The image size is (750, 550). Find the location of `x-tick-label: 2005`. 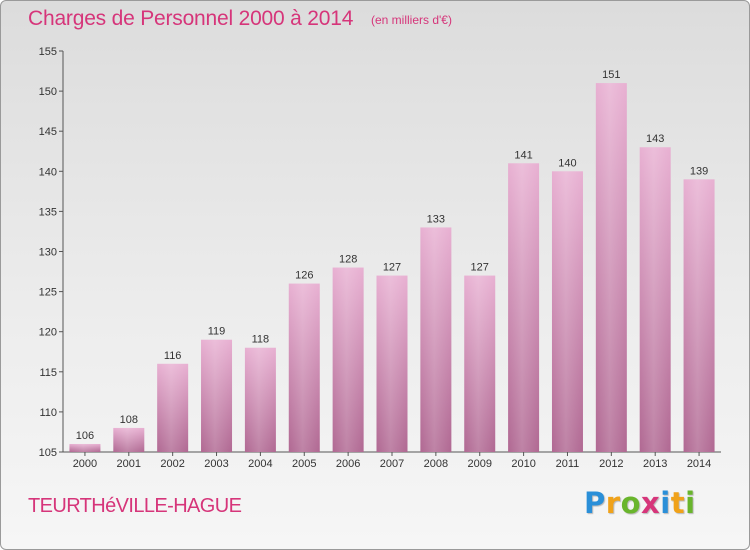

x-tick-label: 2005 is located at coordinates (304, 464).